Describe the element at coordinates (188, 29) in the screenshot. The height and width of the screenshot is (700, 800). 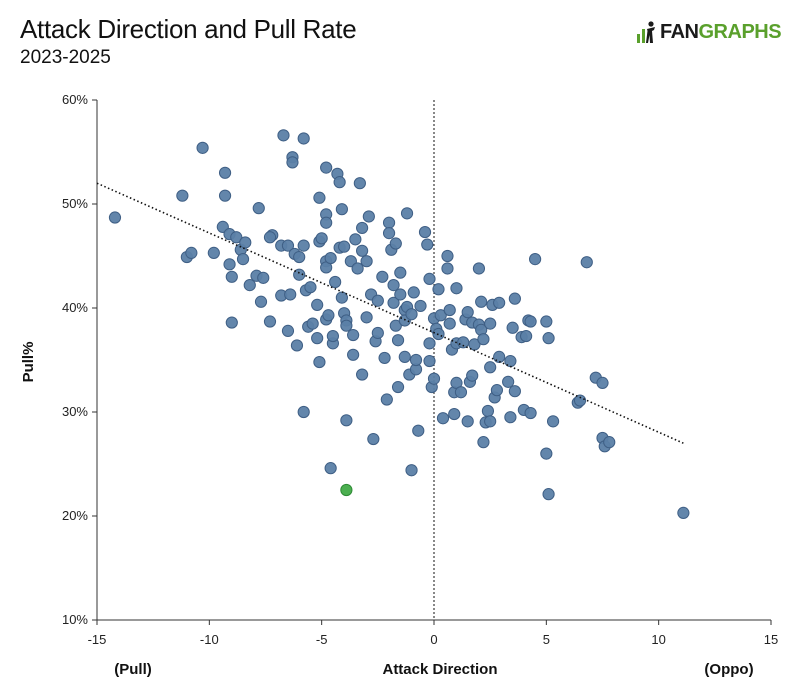
I see `chart-title: Attack Direction and Pull Rate` at that location.